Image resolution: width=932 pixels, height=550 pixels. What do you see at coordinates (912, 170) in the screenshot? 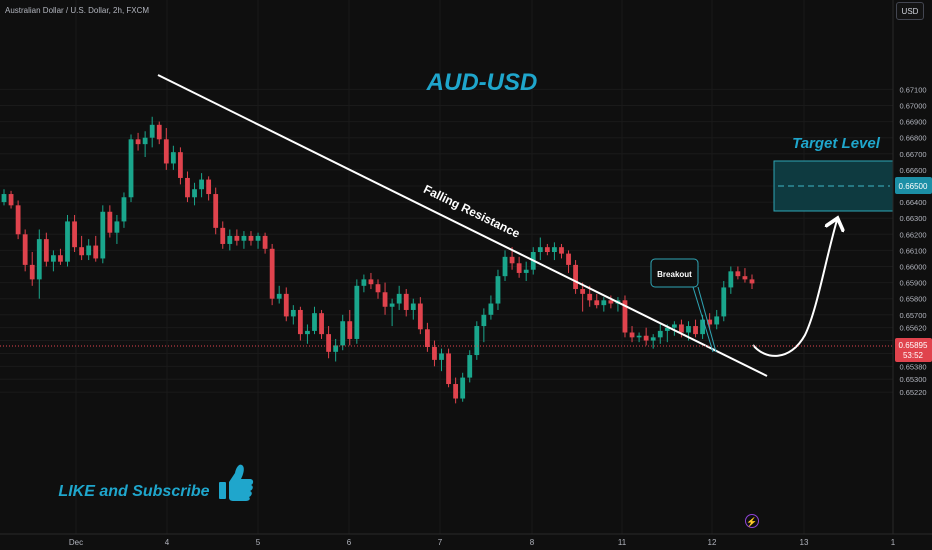
I see `price-tick-label: 0.66600` at bounding box center [912, 170].